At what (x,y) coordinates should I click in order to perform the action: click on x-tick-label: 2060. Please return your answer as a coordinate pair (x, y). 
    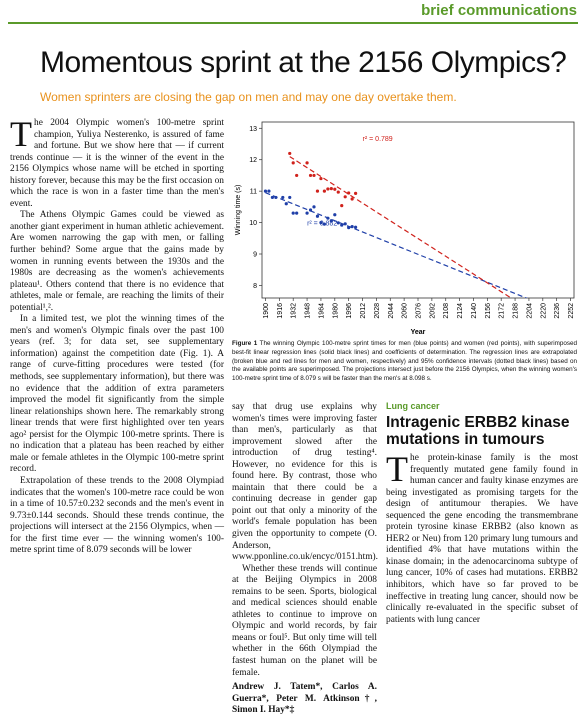
    Looking at the image, I should click on (405, 311).